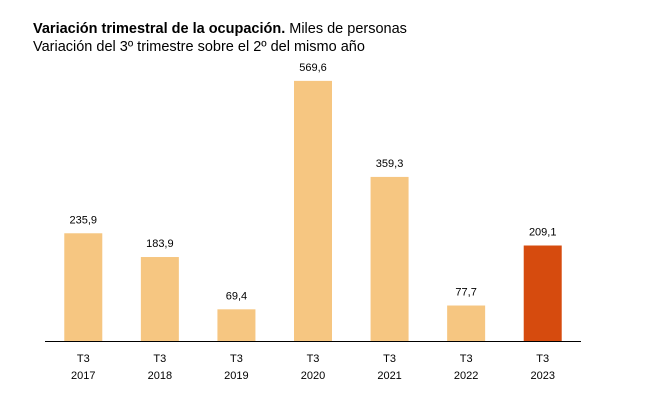 This screenshot has width=646, height=405. Describe the element at coordinates (159, 29) in the screenshot. I see `chart-title: Variación trimestral de la ocupación.` at that location.